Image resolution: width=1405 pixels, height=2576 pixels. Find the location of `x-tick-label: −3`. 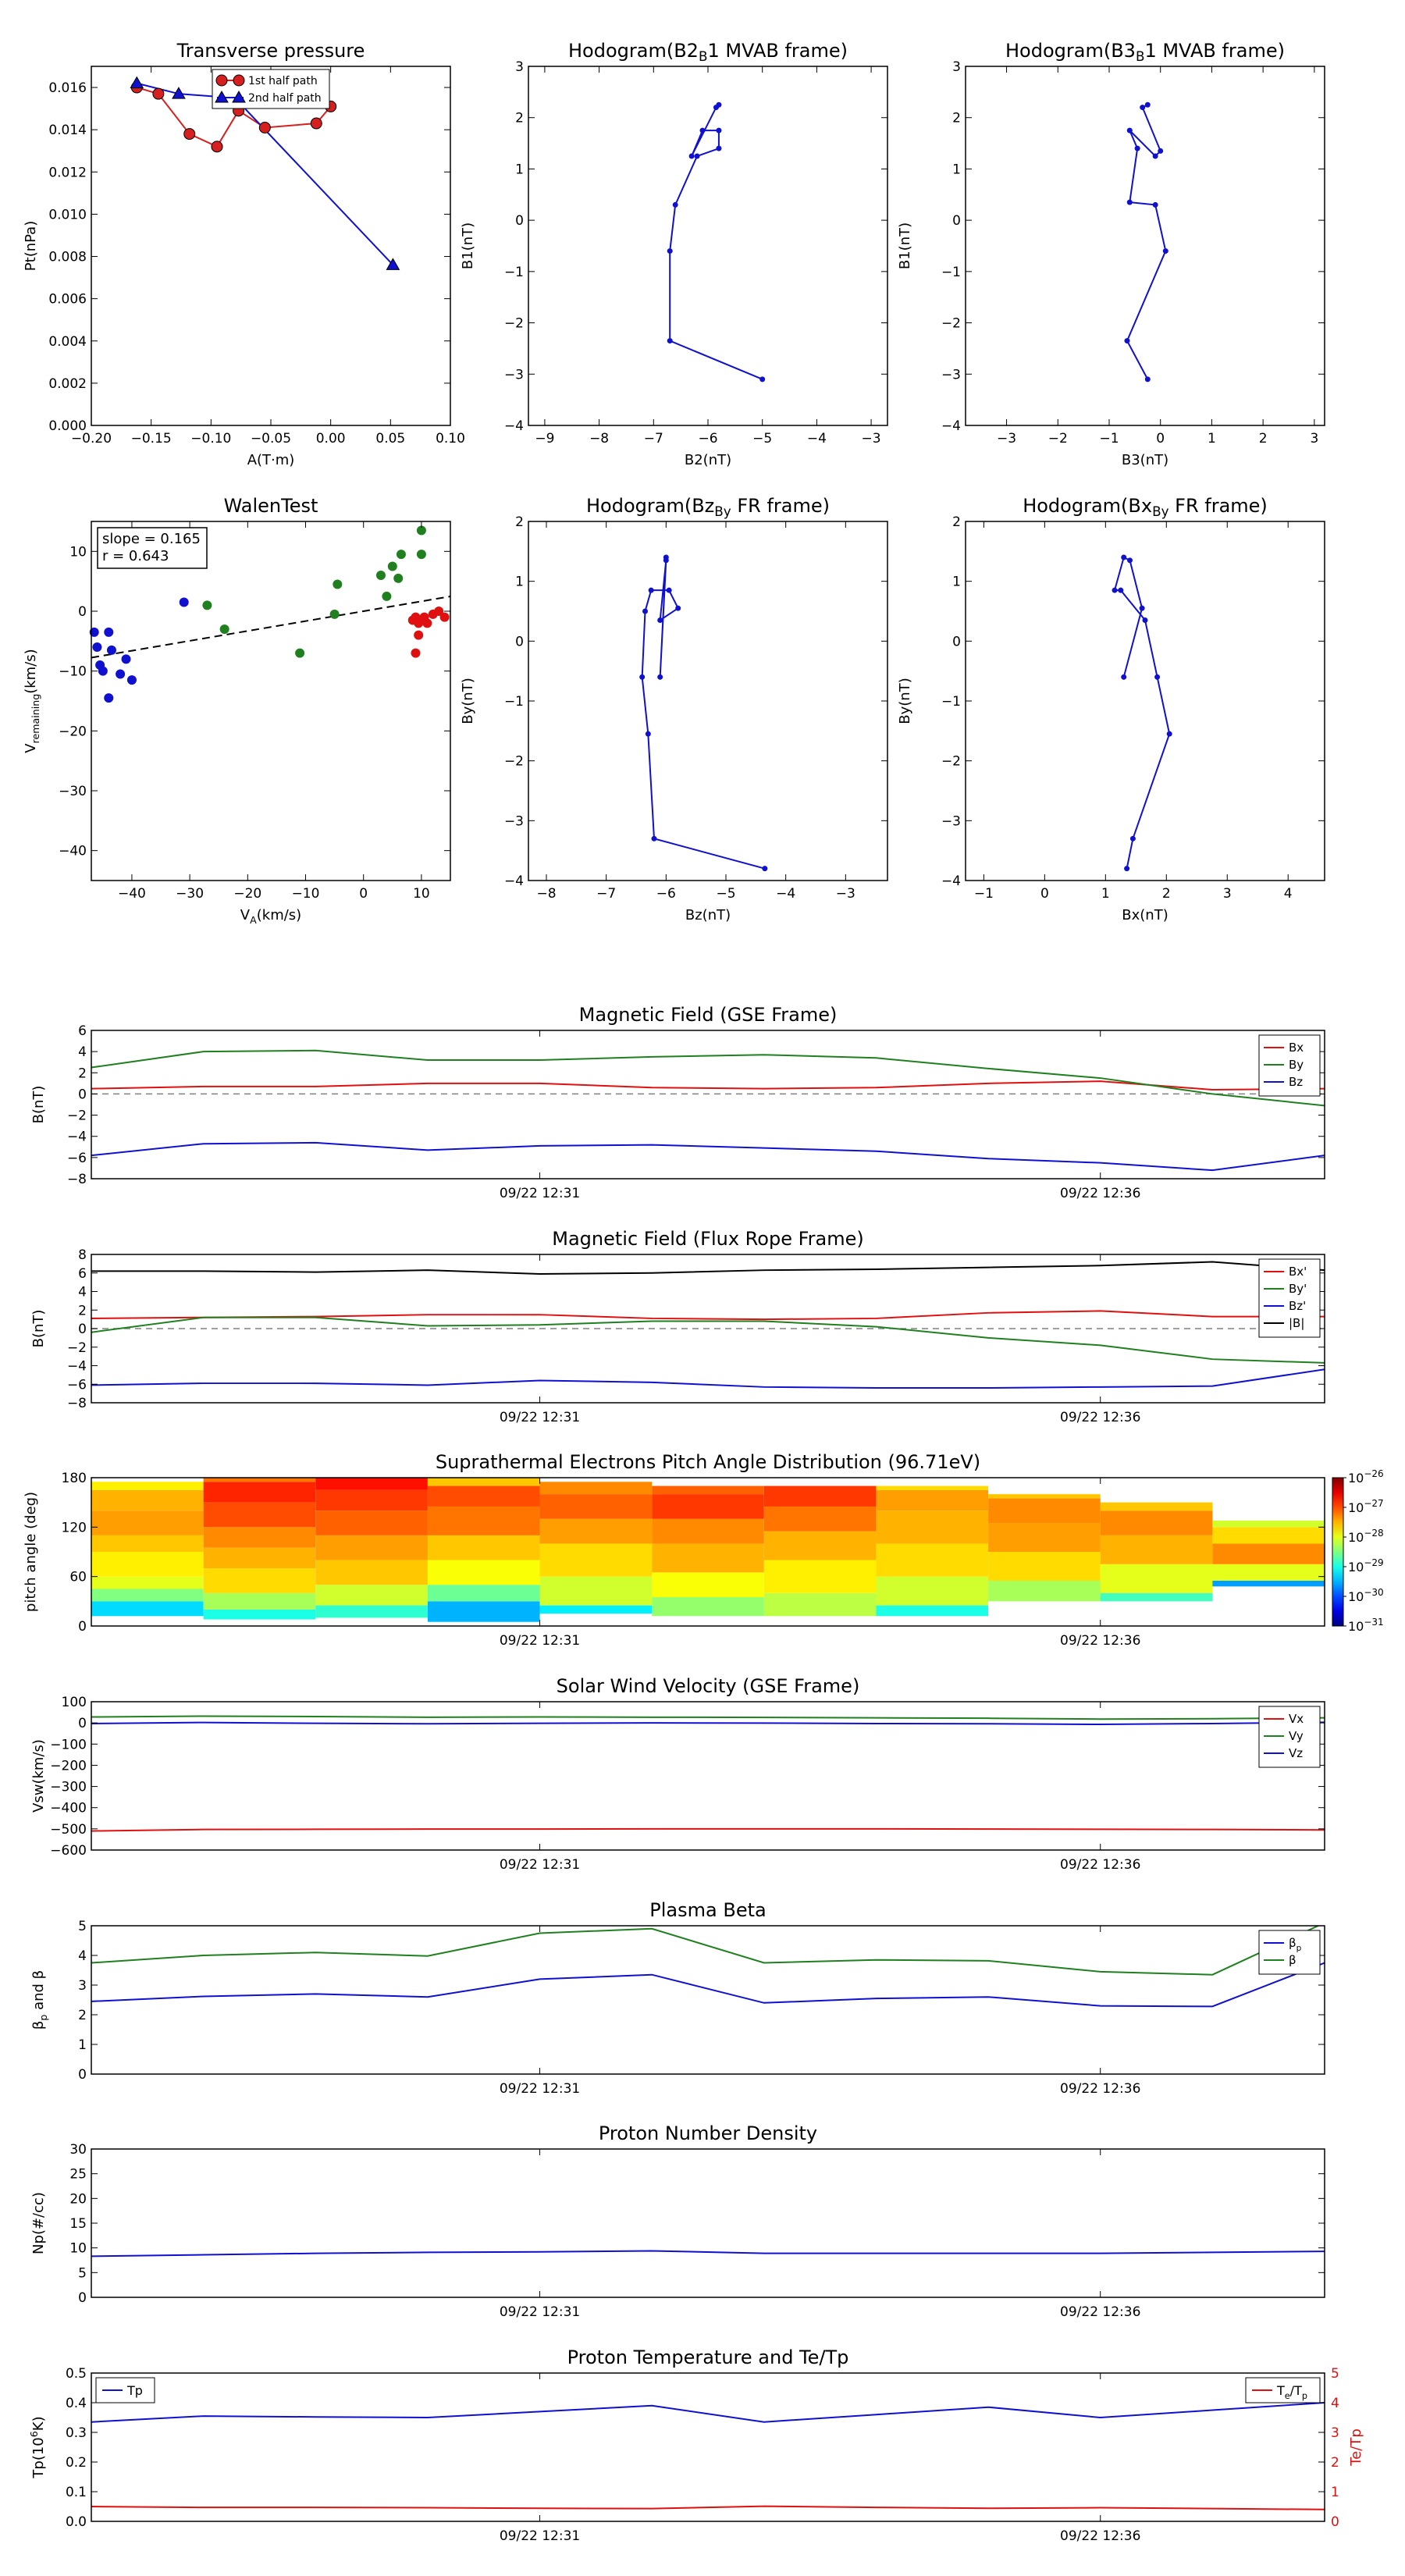

x-tick-label: −3 is located at coordinates (1007, 439).